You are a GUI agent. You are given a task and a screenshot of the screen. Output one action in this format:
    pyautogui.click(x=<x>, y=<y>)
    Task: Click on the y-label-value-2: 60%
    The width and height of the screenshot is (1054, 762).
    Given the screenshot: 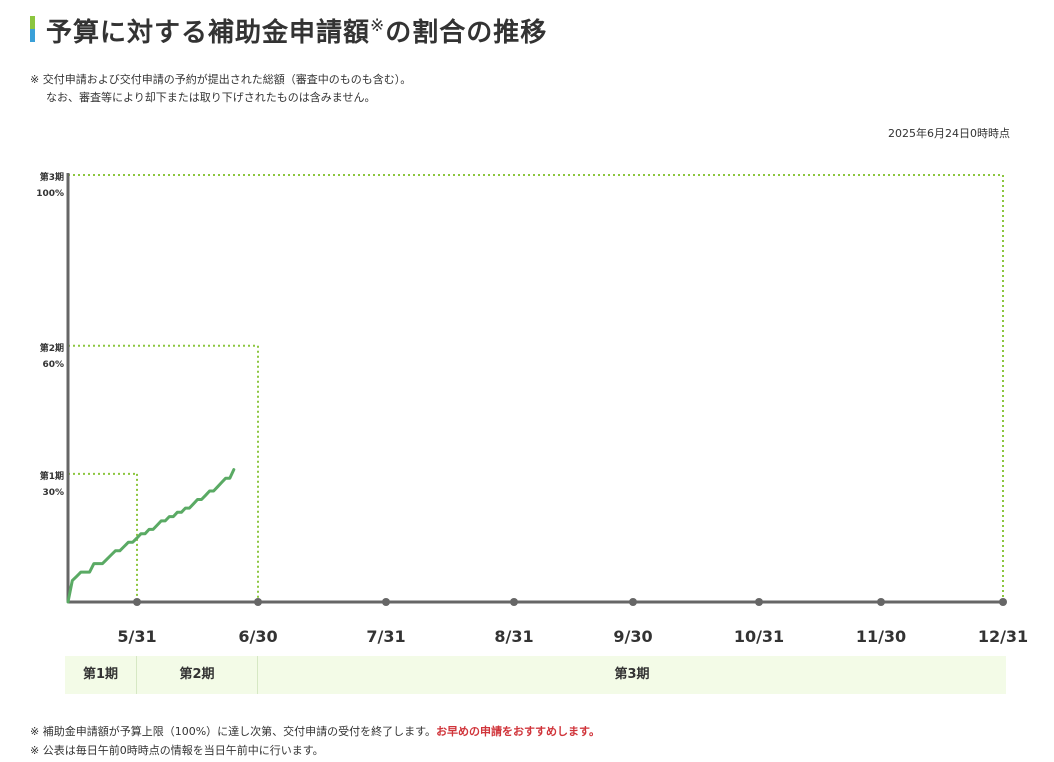 What is the action you would take?
    pyautogui.click(x=53, y=365)
    